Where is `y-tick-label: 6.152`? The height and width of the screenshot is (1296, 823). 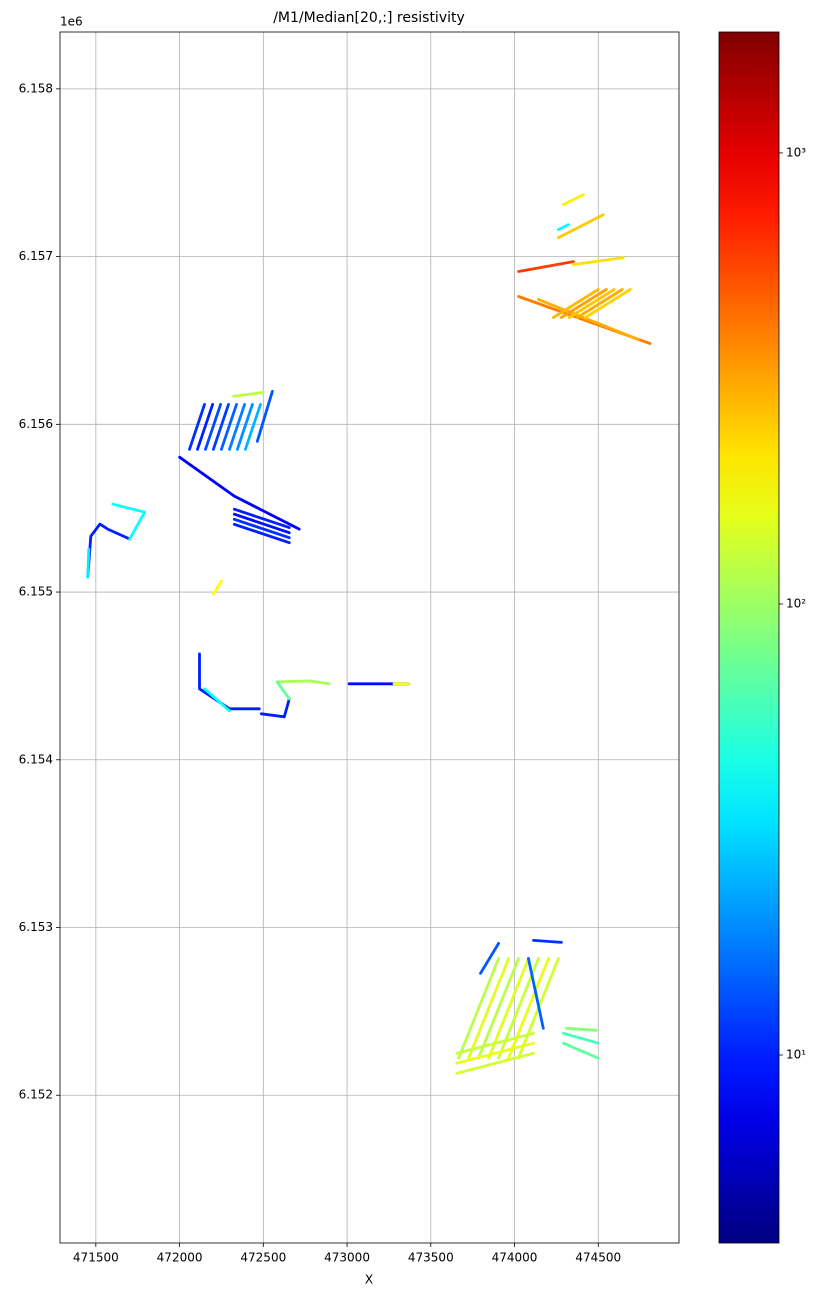
y-tick-label: 6.152 is located at coordinates (36, 1095).